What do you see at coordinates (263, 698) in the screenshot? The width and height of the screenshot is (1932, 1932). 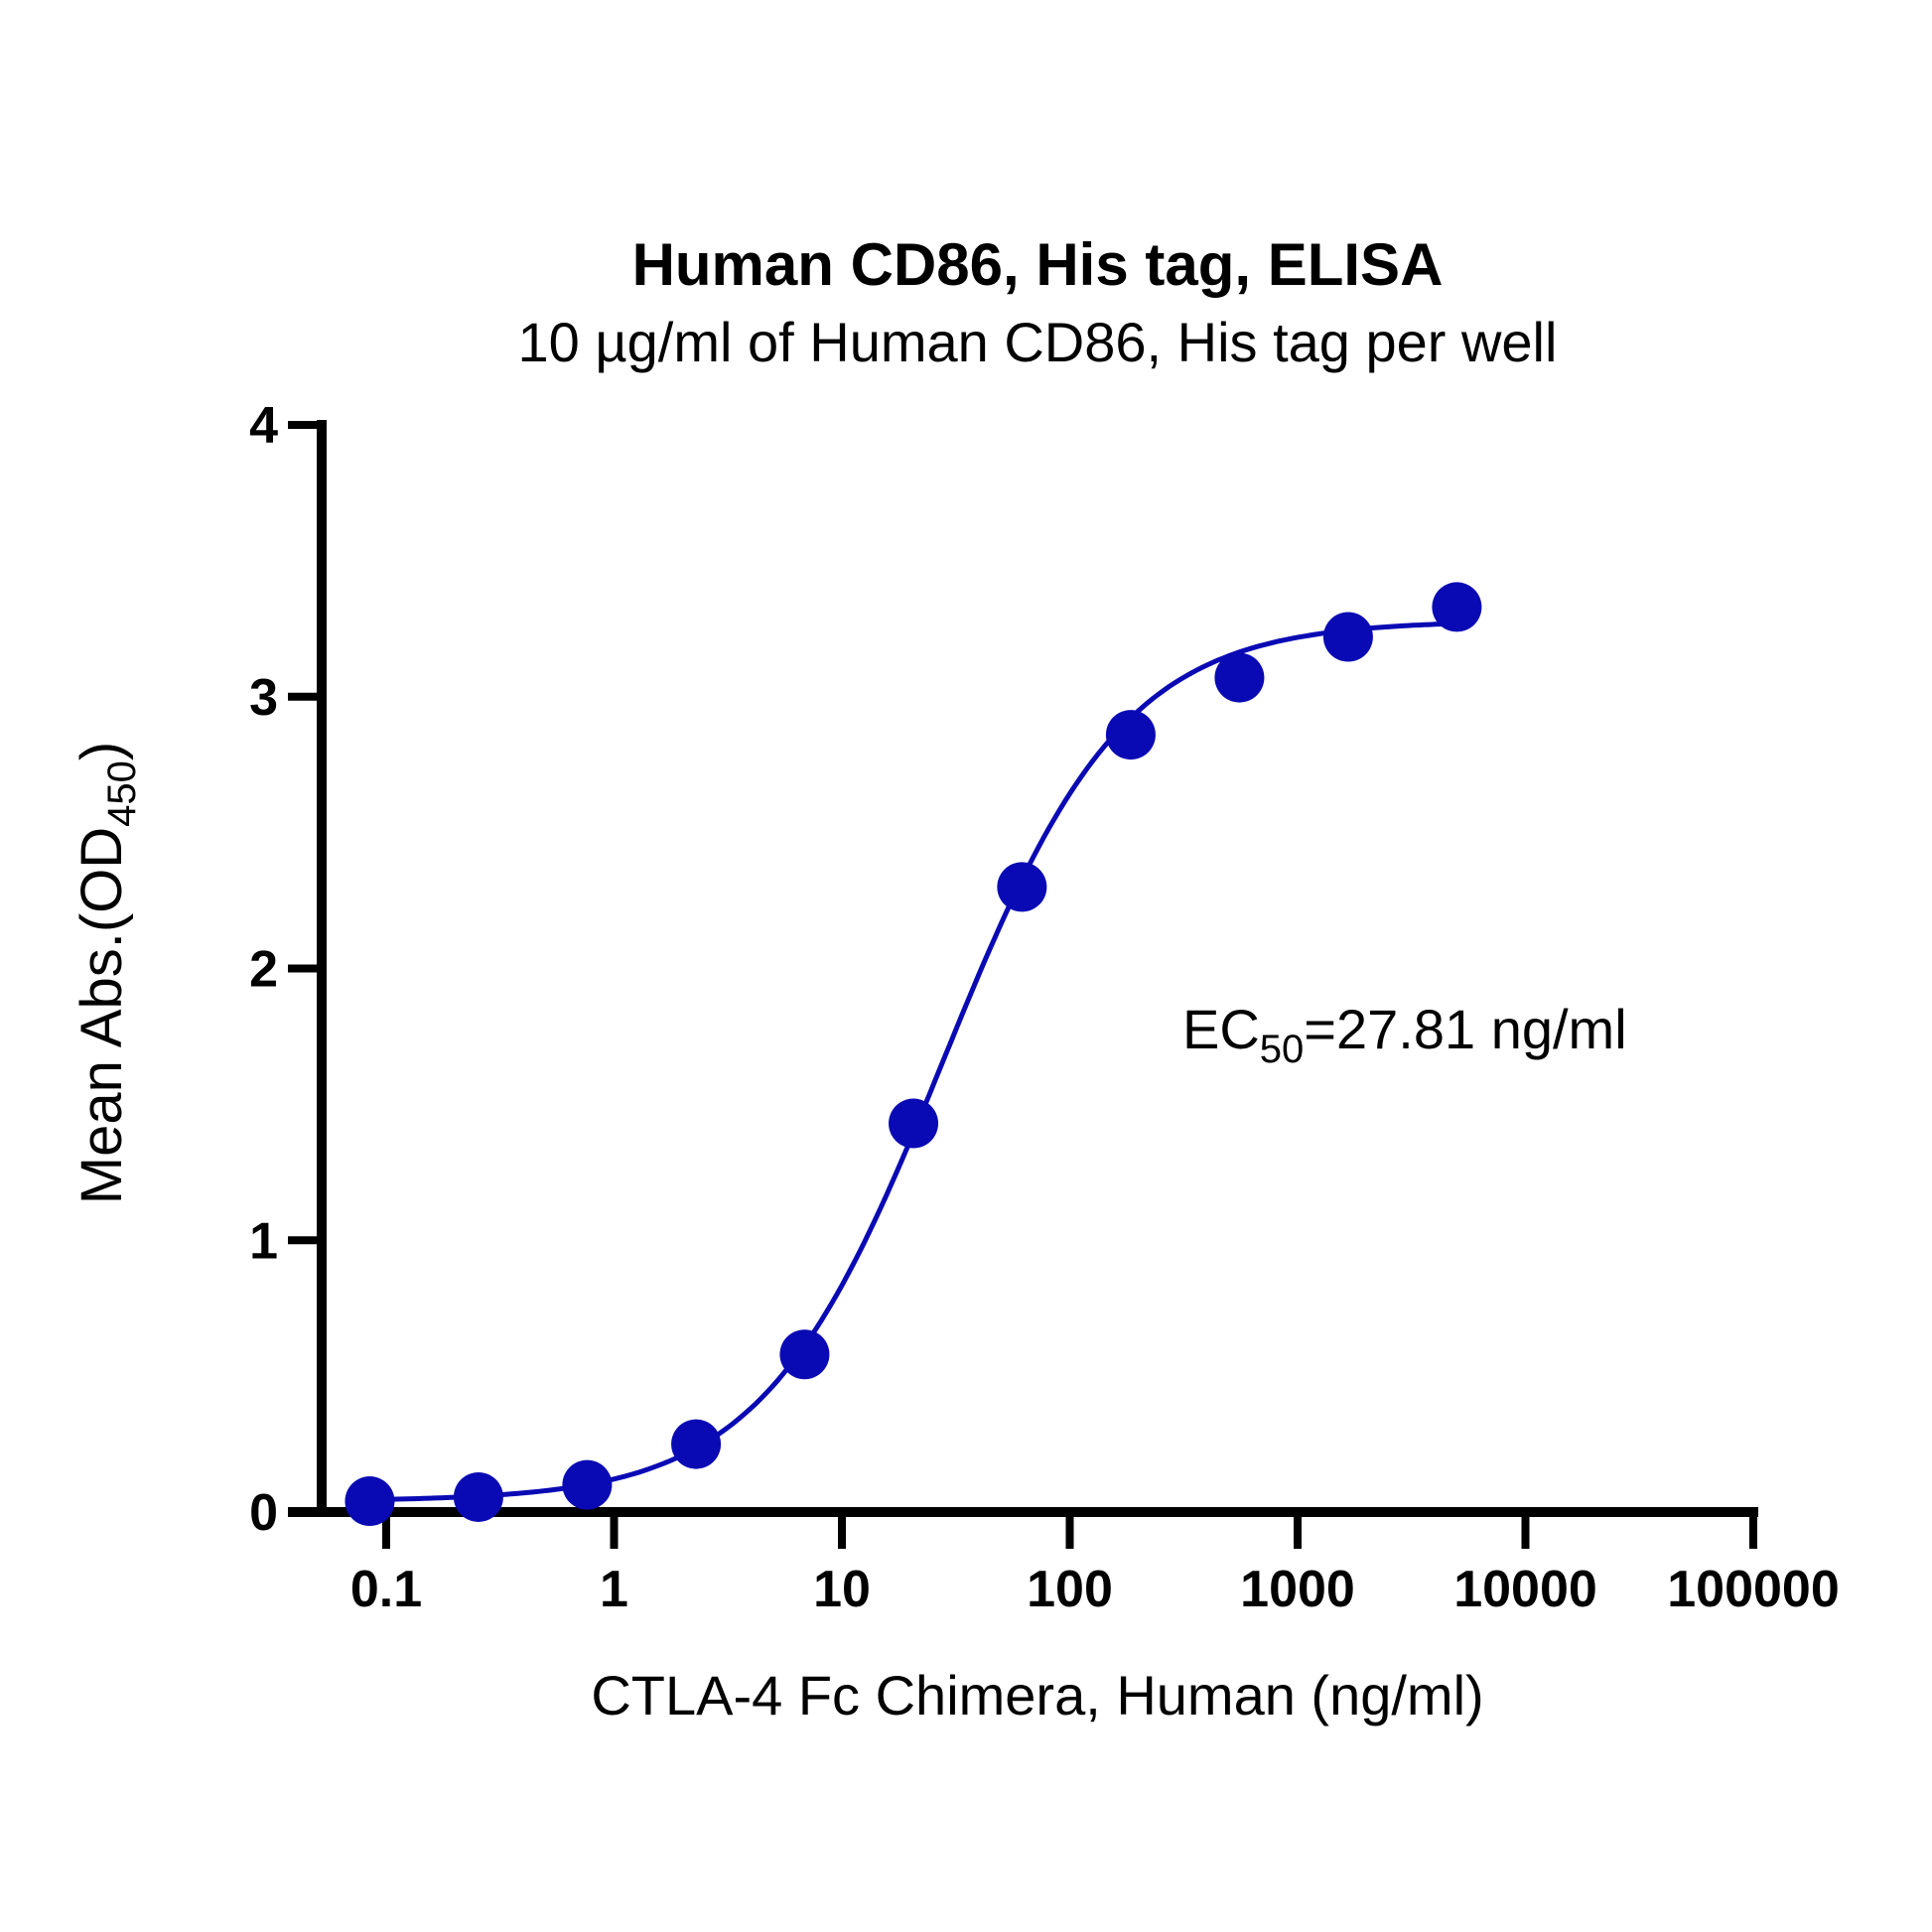 I see `y-tick-label: 3` at bounding box center [263, 698].